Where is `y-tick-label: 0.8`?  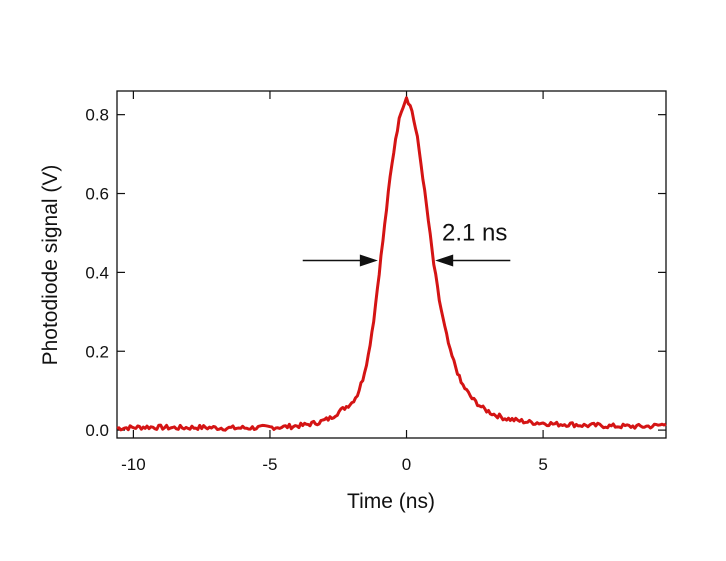 y-tick-label: 0.8 is located at coordinates (97, 115).